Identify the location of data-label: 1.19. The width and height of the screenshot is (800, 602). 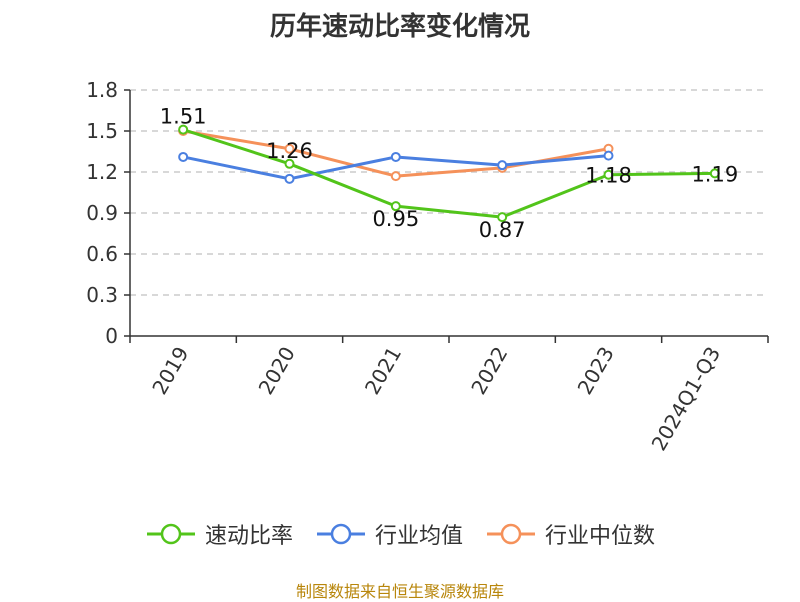
(714, 174).